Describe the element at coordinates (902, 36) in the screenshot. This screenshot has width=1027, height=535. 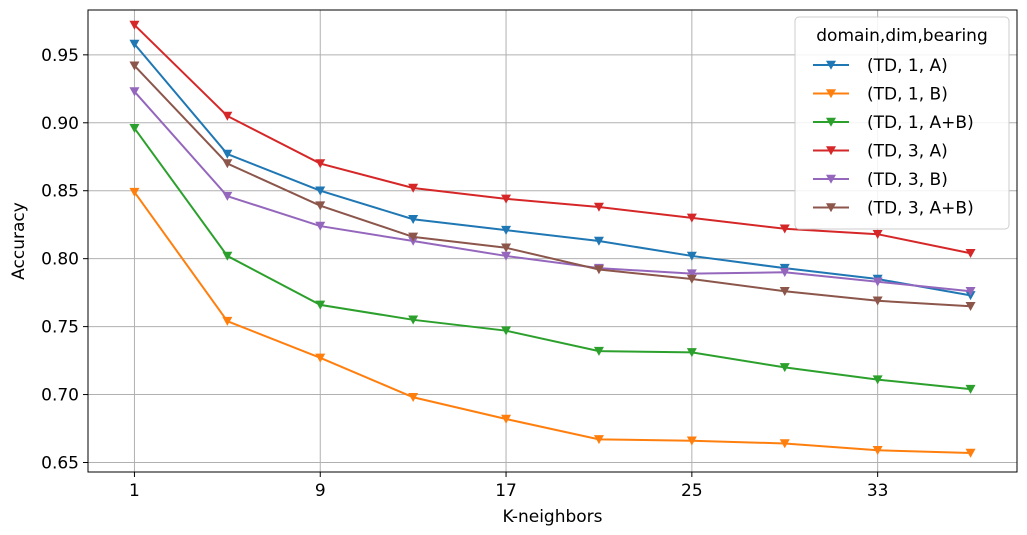
I see `legend-title: domain,dim,bearing` at that location.